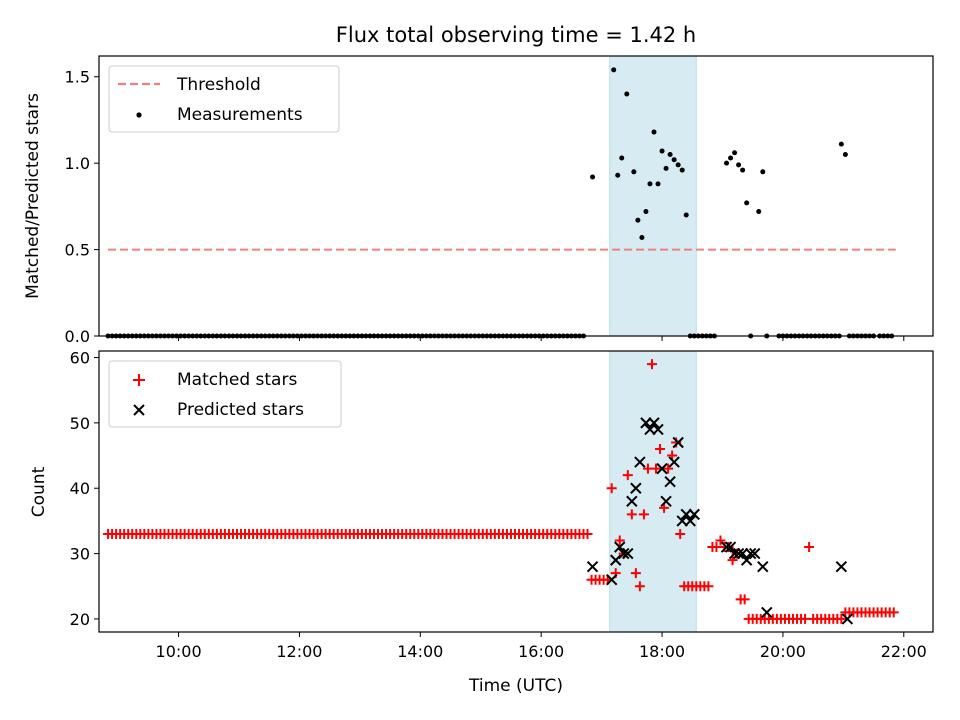  What do you see at coordinates (80, 423) in the screenshot?
I see `y-tick-label: 50` at bounding box center [80, 423].